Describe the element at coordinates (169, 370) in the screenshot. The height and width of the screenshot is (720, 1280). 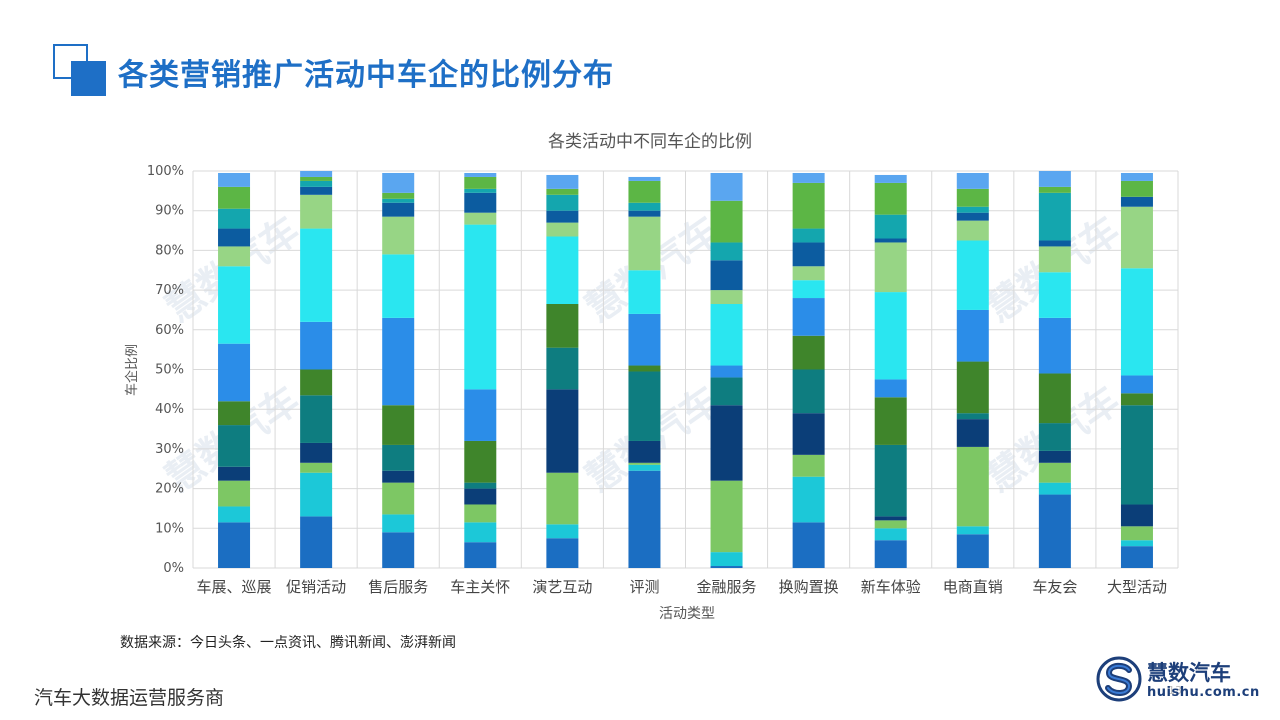
I see `y-tick-label: 50%` at that location.